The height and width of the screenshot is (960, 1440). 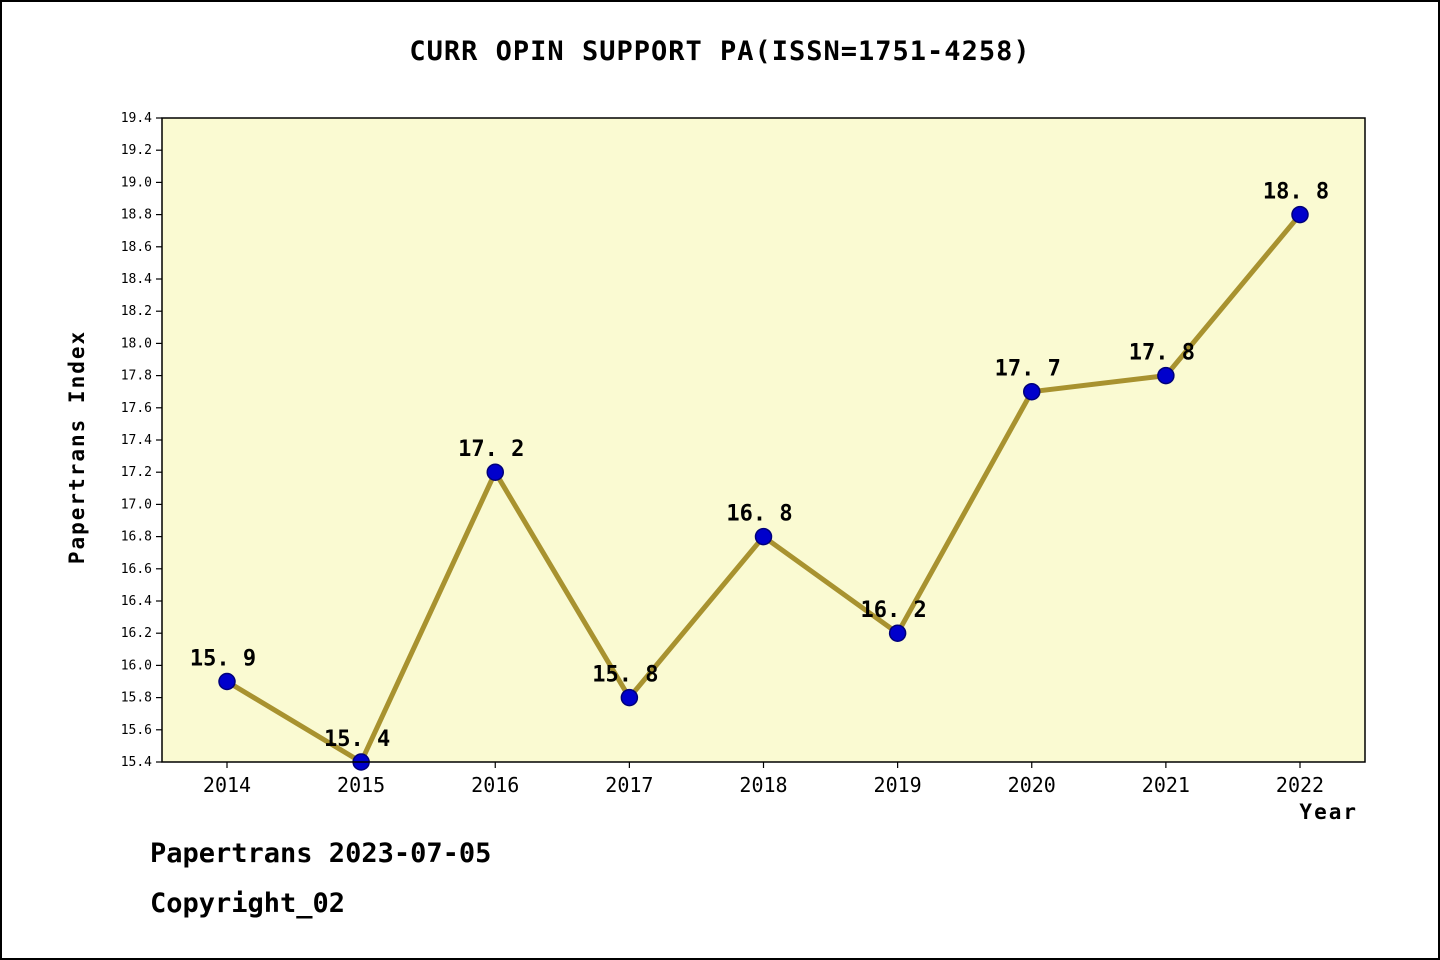 I want to click on point-label: 16. 2, so click(x=894, y=610).